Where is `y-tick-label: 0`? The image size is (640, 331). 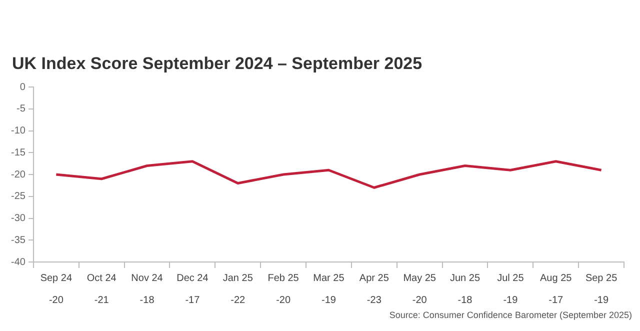
y-tick-label: 0 is located at coordinates (23, 87).